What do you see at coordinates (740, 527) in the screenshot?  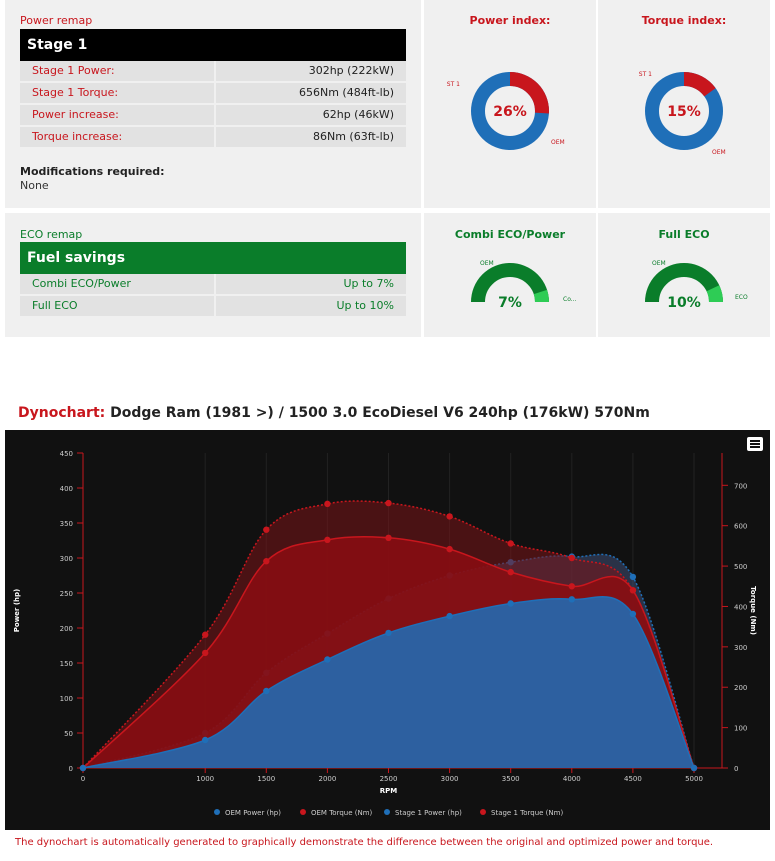 I see `y-tick-label-right: 600` at bounding box center [740, 527].